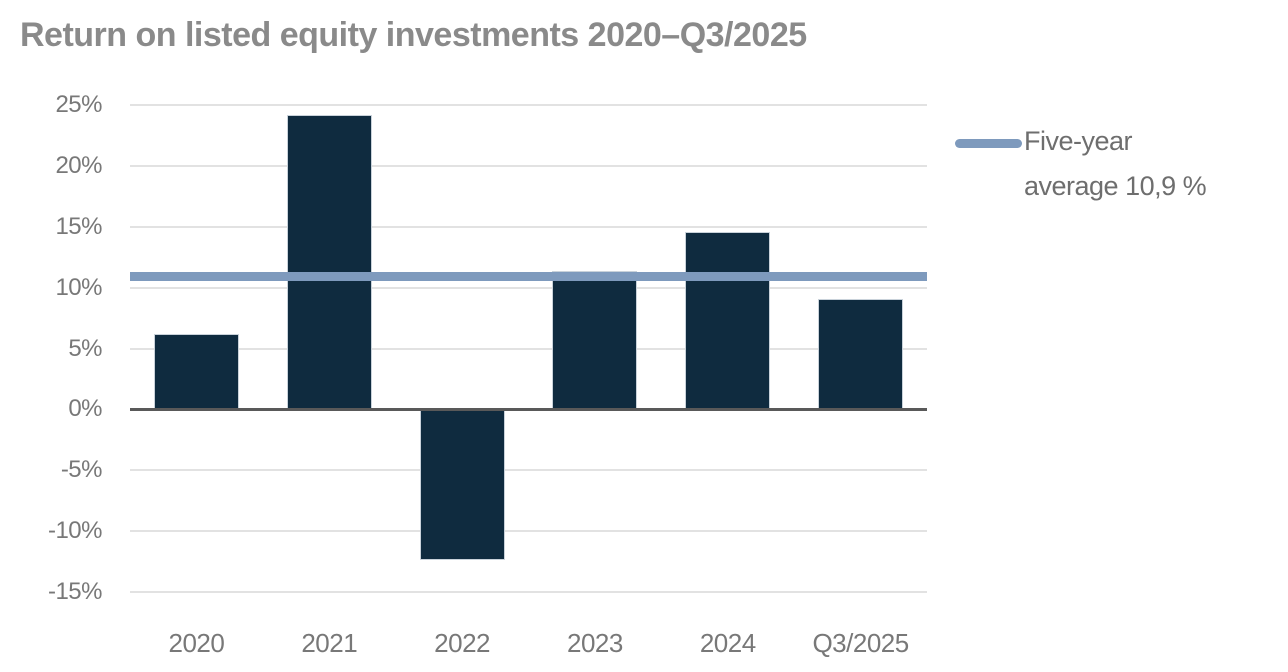 Image resolution: width=1288 pixels, height=672 pixels. What do you see at coordinates (462, 485) in the screenshot?
I see `bar-2022` at bounding box center [462, 485].